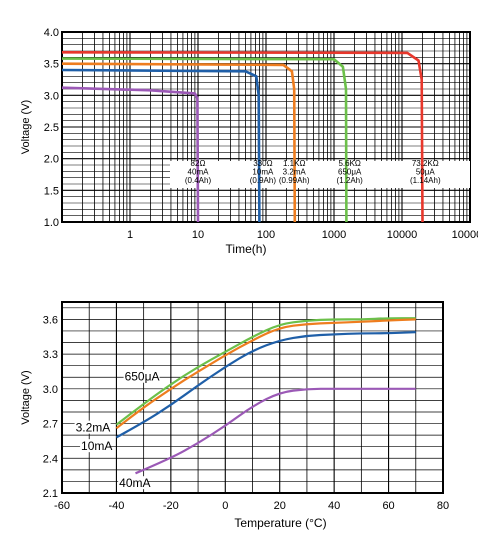  Describe the element at coordinates (425, 163) in the screenshot. I see `annotation-4-line-0: 73.2KΩ` at that location.